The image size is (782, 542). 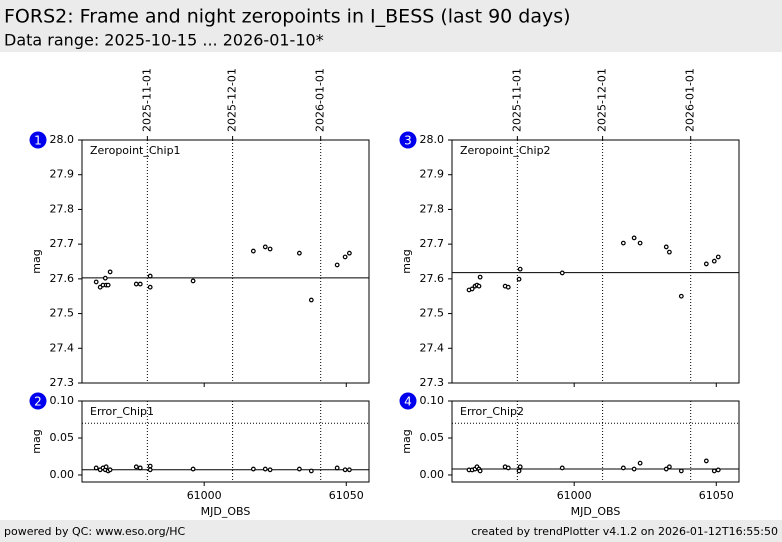 I want to click on series-label: Zeropoint_Chip2, so click(x=505, y=150).